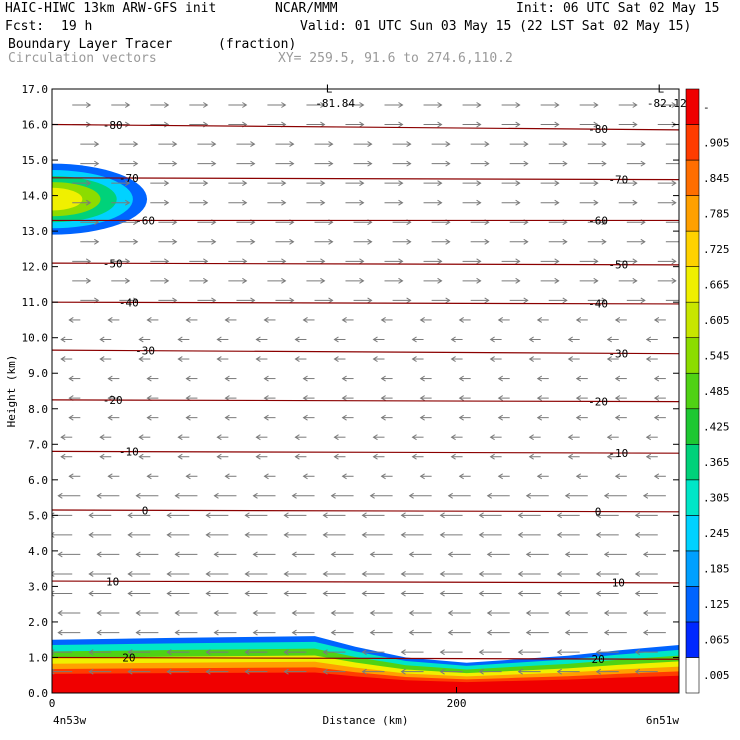 This screenshot has height=740, width=740. I want to click on colorbar-label: .365, so click(716, 462).